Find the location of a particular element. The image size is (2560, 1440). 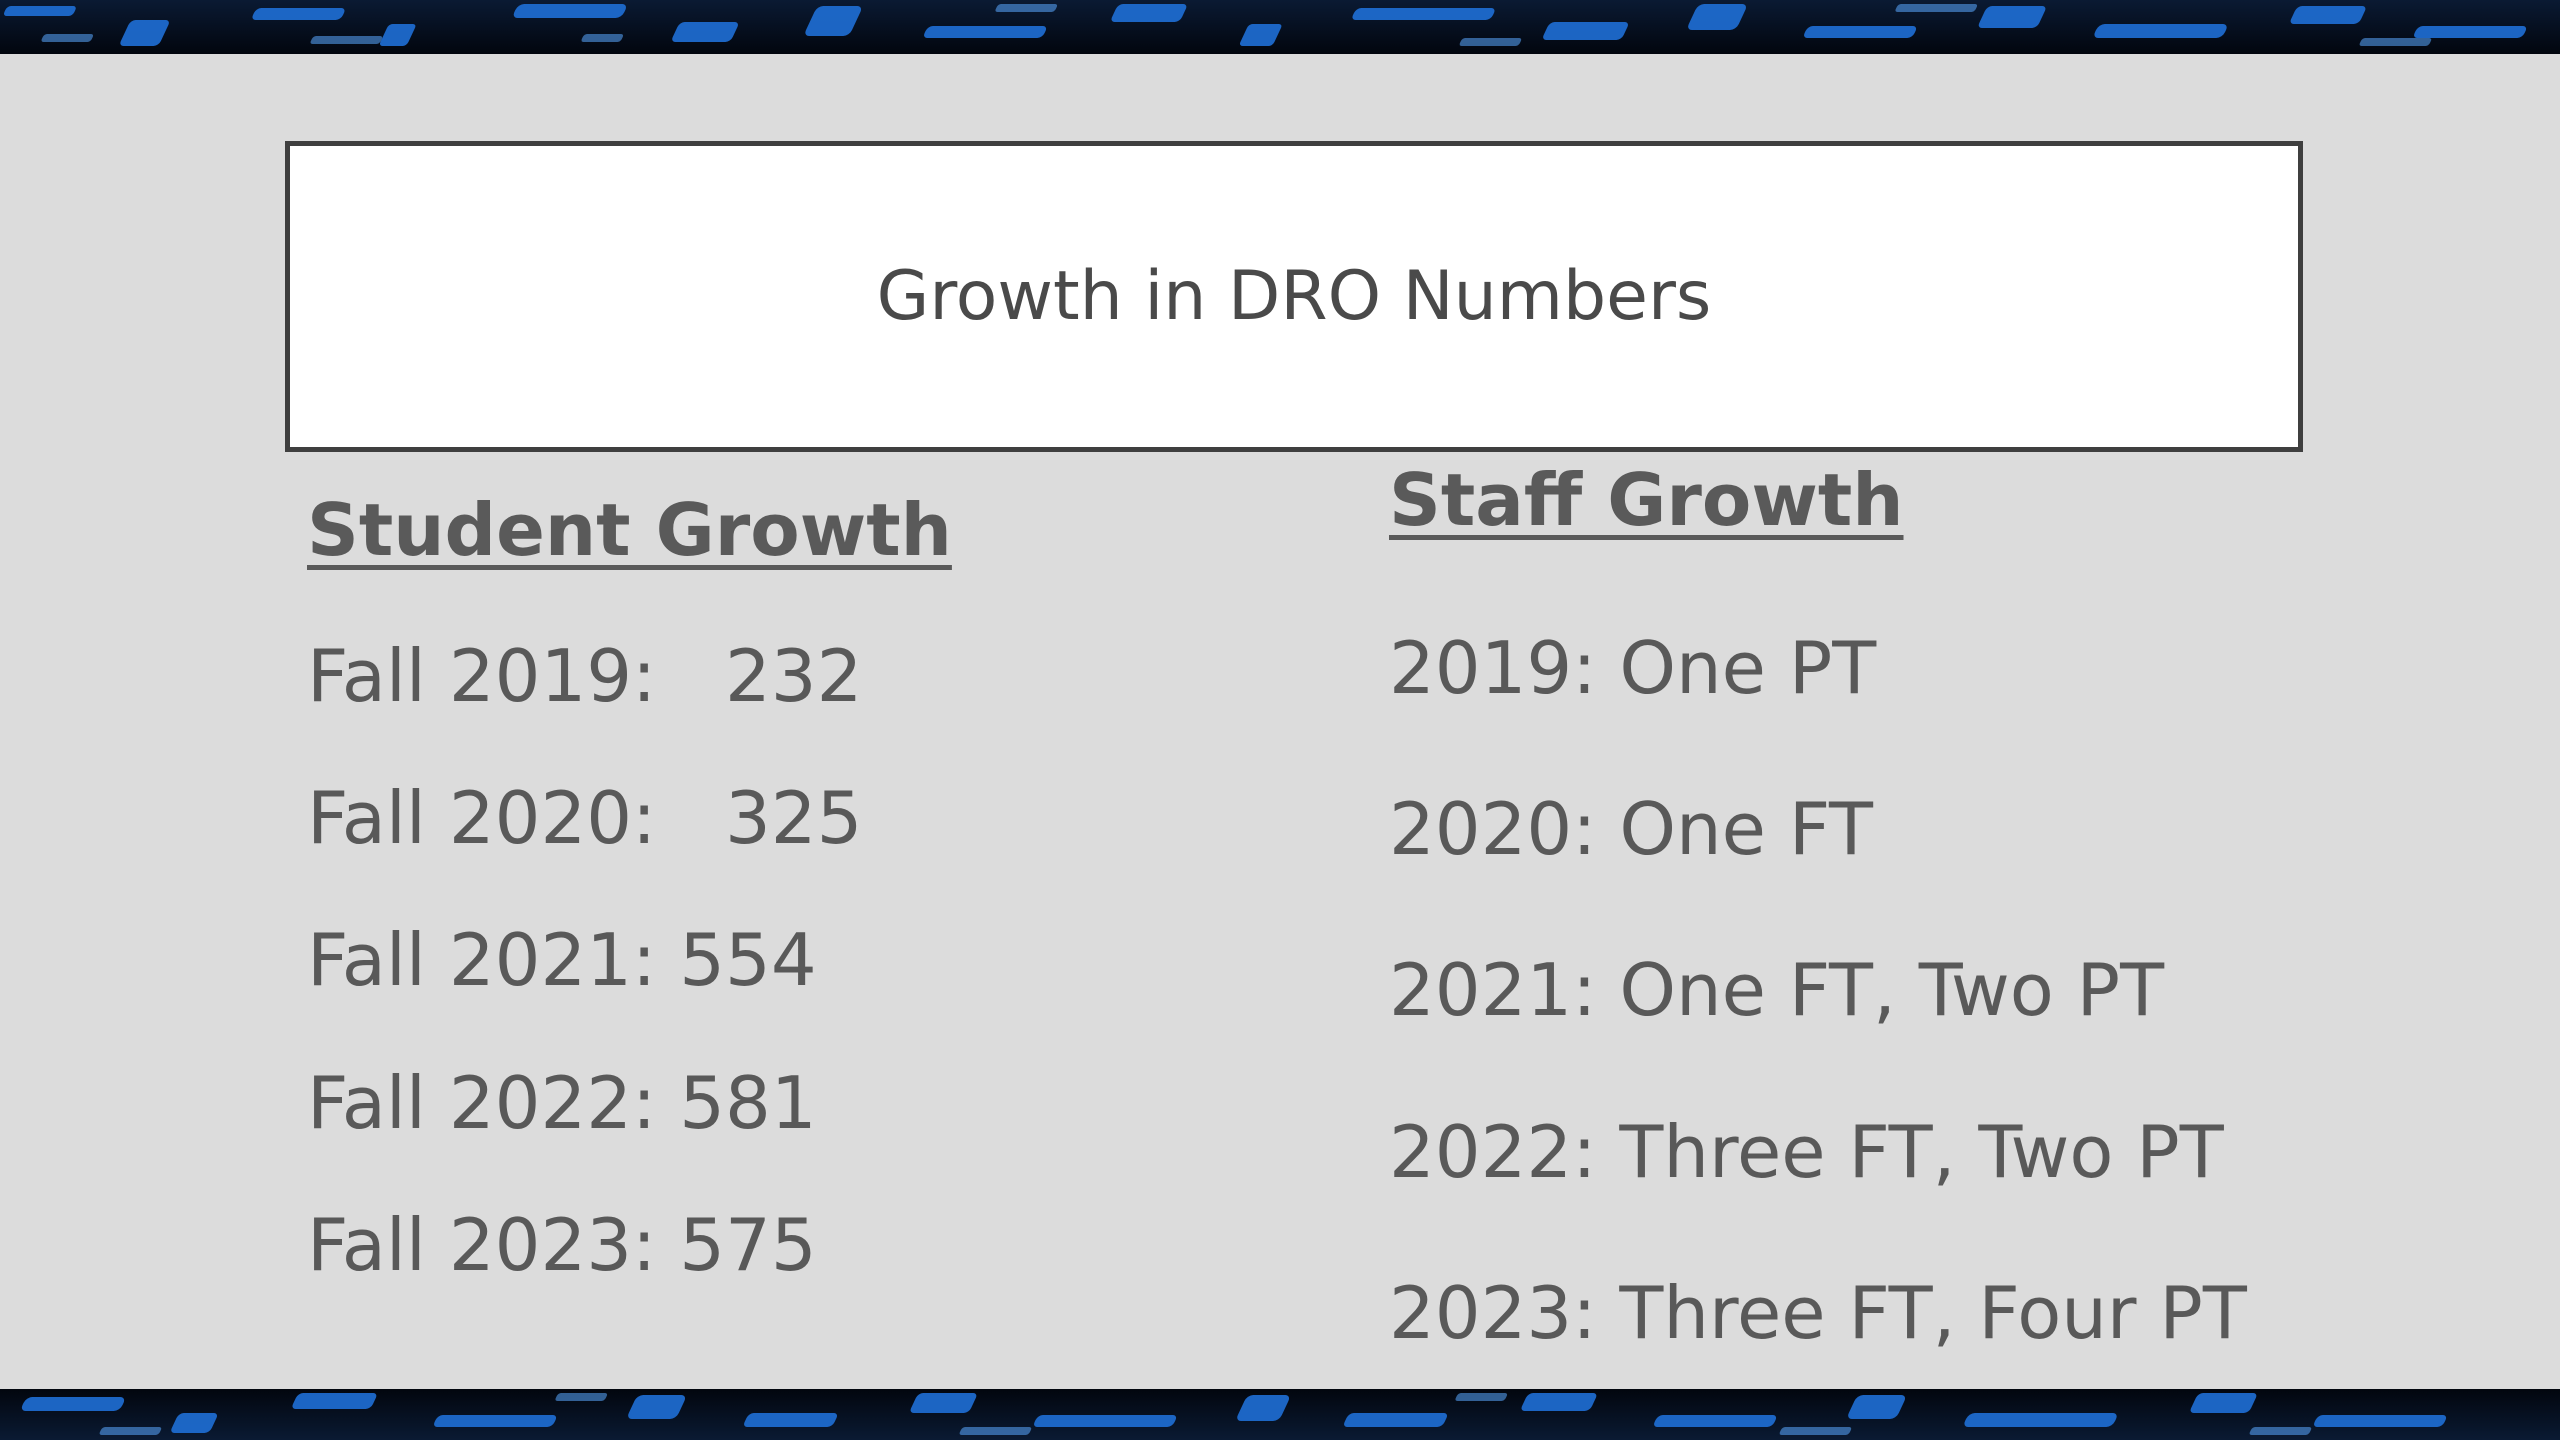

top-decorative-band is located at coordinates (1280, 27).